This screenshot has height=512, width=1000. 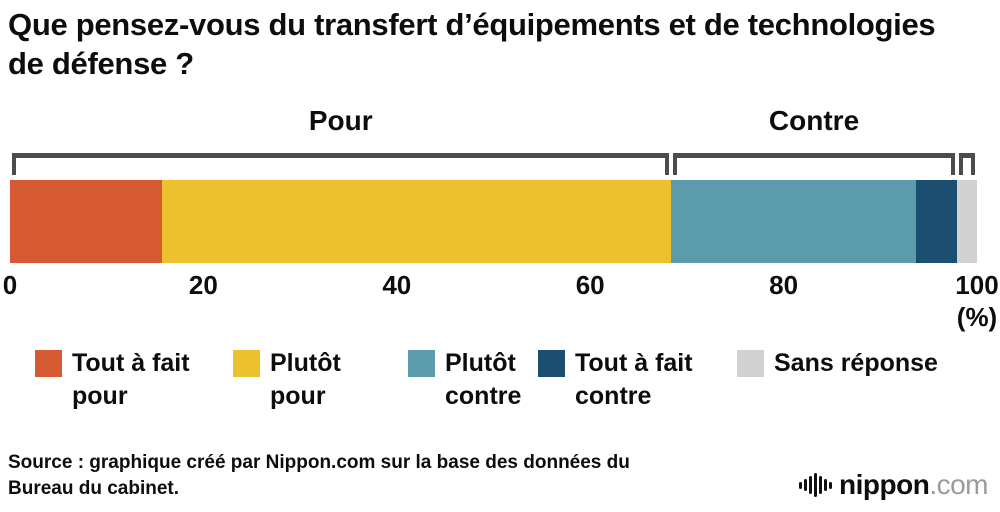 What do you see at coordinates (784, 285) in the screenshot?
I see `x-tick-80: 80` at bounding box center [784, 285].